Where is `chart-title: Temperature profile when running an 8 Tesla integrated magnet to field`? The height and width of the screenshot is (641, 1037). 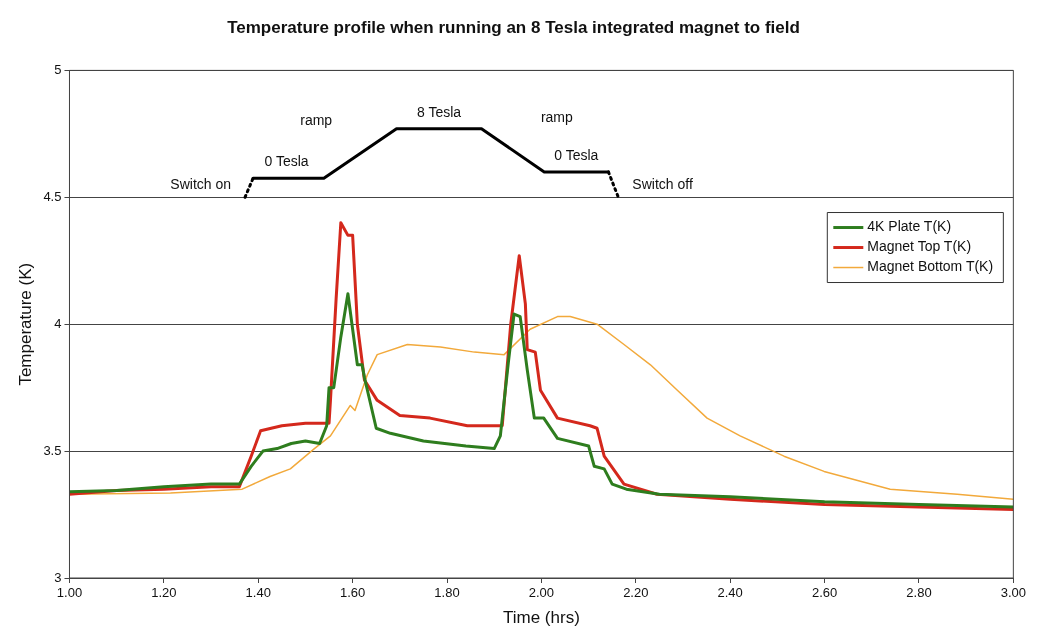
chart-title: Temperature profile when running an 8 Tesla integrated magnet to field is located at coordinates (513, 27).